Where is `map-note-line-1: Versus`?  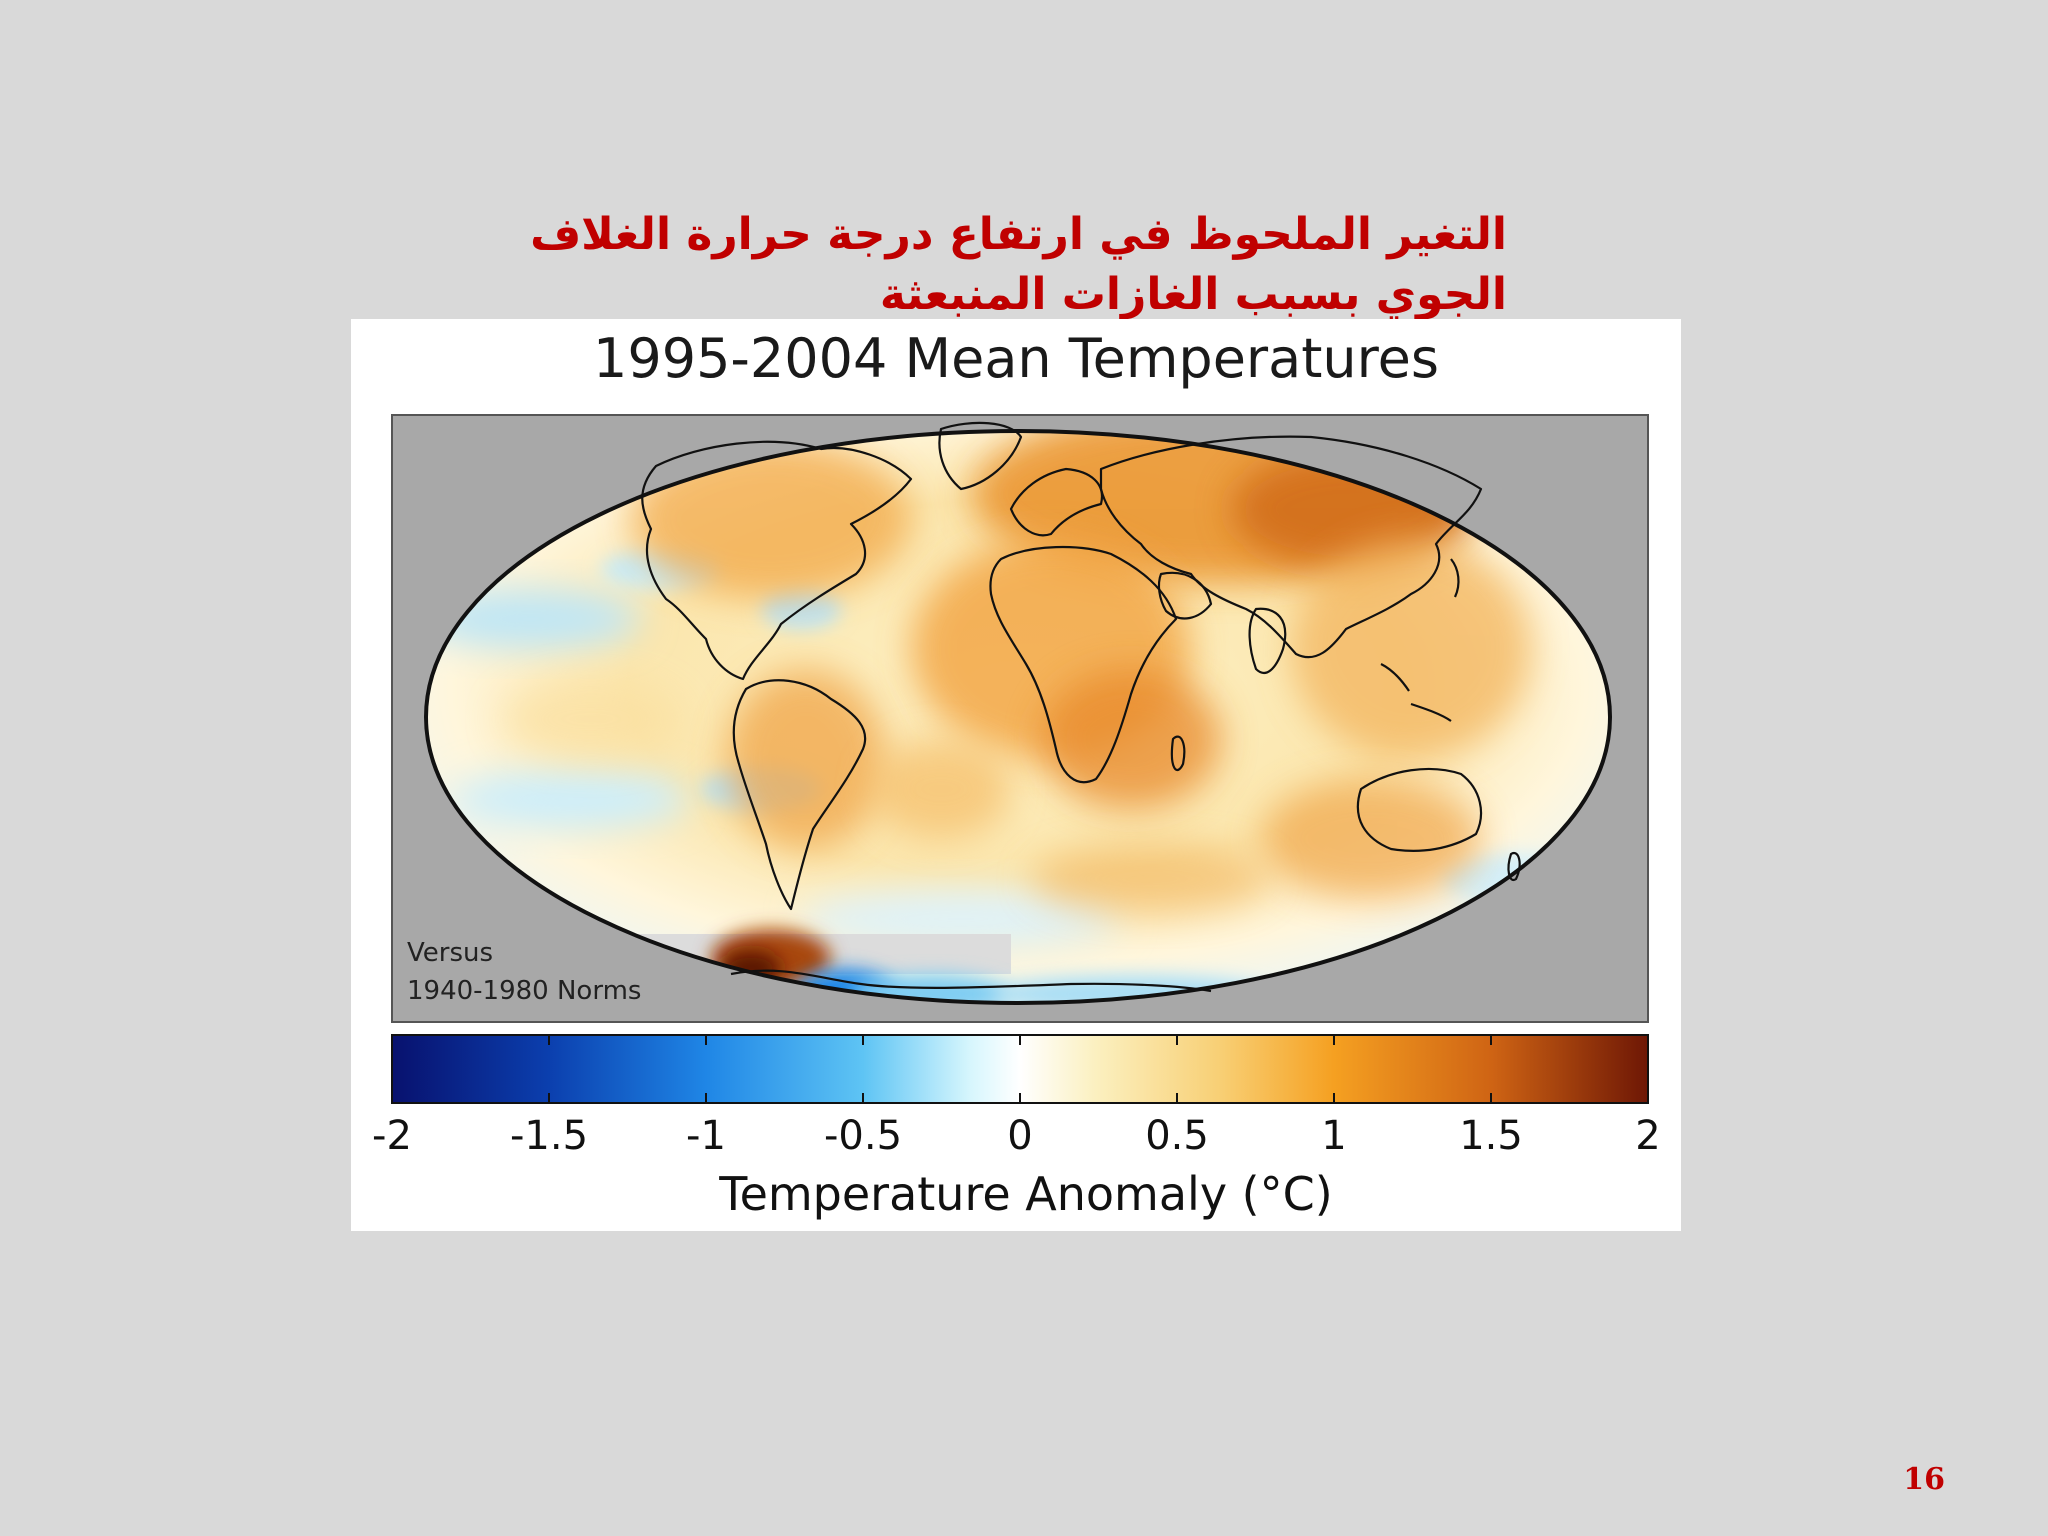 map-note-line-1: Versus is located at coordinates (450, 953).